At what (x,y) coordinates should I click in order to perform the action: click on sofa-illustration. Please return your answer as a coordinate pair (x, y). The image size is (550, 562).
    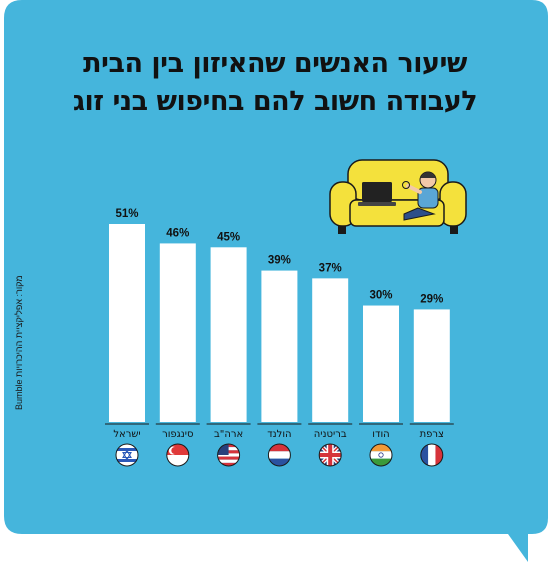
    Looking at the image, I should click on (398, 196).